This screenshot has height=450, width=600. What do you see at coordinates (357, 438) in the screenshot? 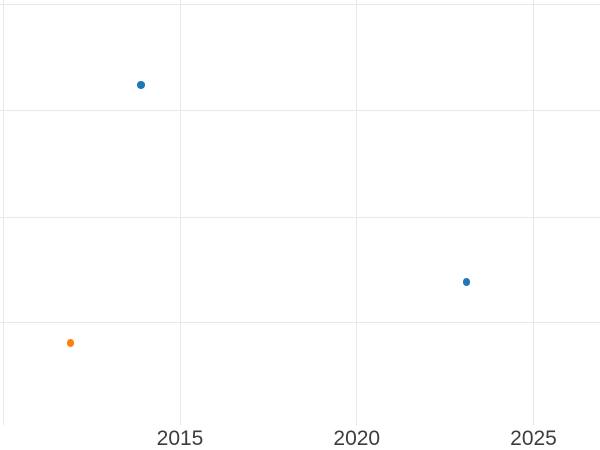
I see `x-tick-label: 2020` at bounding box center [357, 438].